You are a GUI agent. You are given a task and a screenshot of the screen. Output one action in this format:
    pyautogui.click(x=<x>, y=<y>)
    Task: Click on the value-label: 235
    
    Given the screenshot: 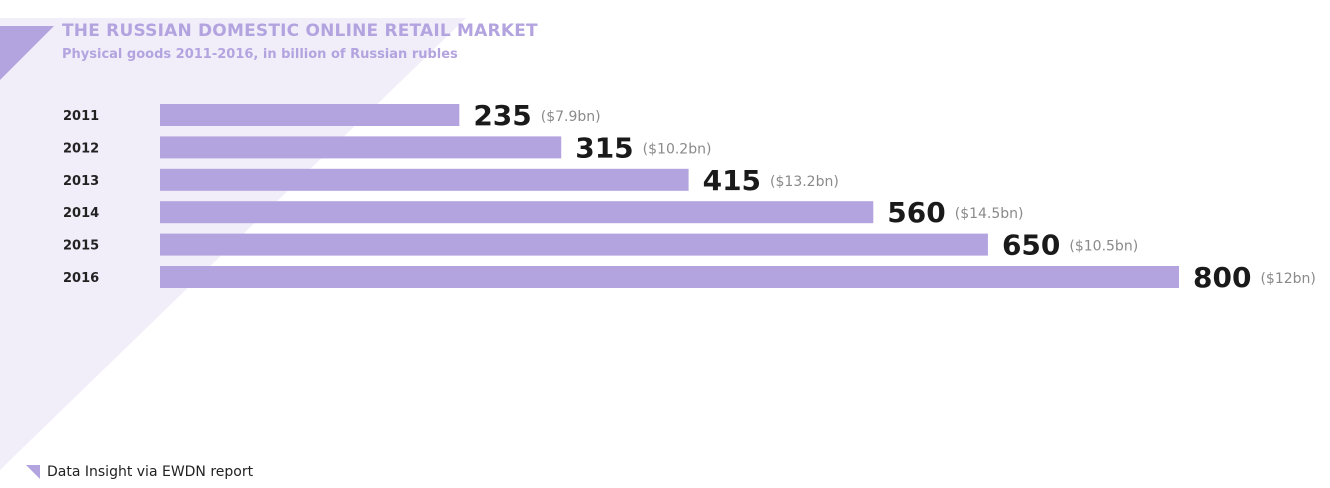 What is the action you would take?
    pyautogui.click(x=502, y=115)
    